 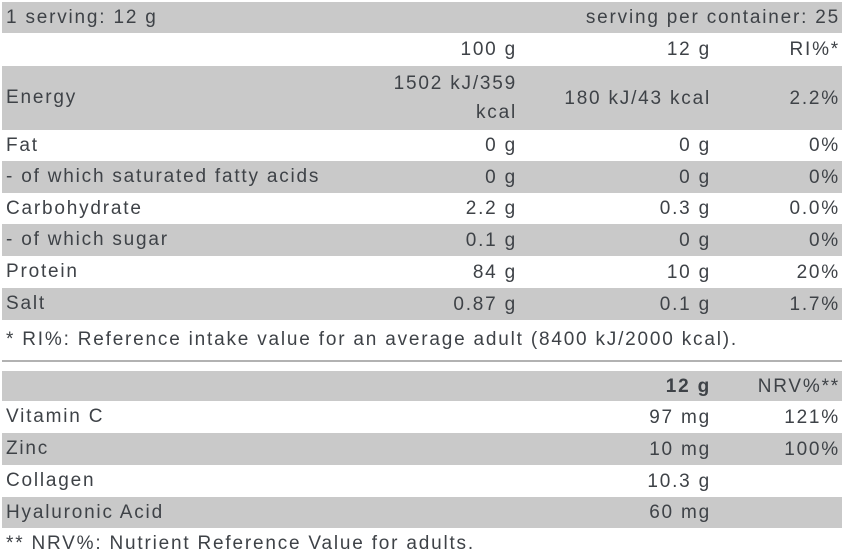 What do you see at coordinates (87, 239) in the screenshot?
I see `nutrient-label: - of which sugar` at bounding box center [87, 239].